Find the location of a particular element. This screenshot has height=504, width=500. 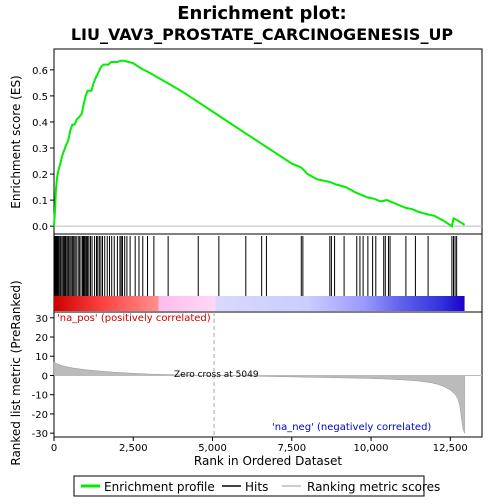

x-axis-label: Rank in Ordered Dataset is located at coordinates (268, 461).